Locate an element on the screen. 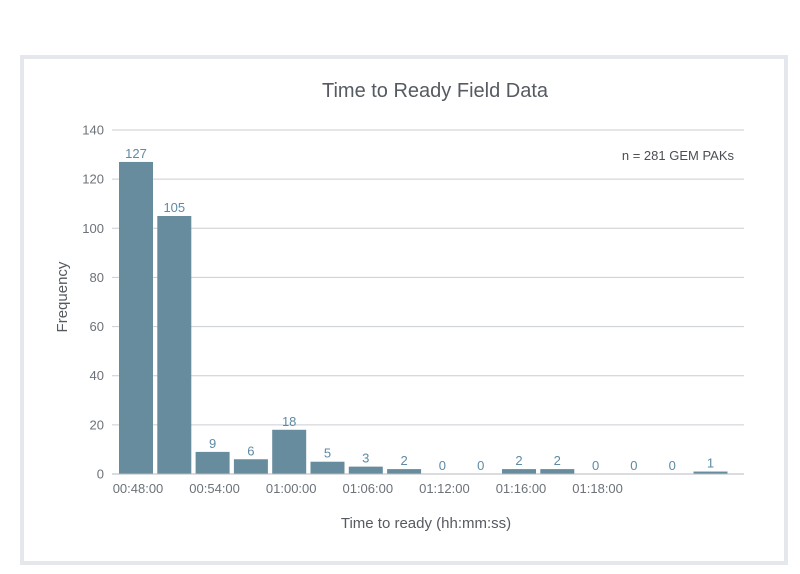  x-tick-label: 01:06:00 is located at coordinates (367, 488).